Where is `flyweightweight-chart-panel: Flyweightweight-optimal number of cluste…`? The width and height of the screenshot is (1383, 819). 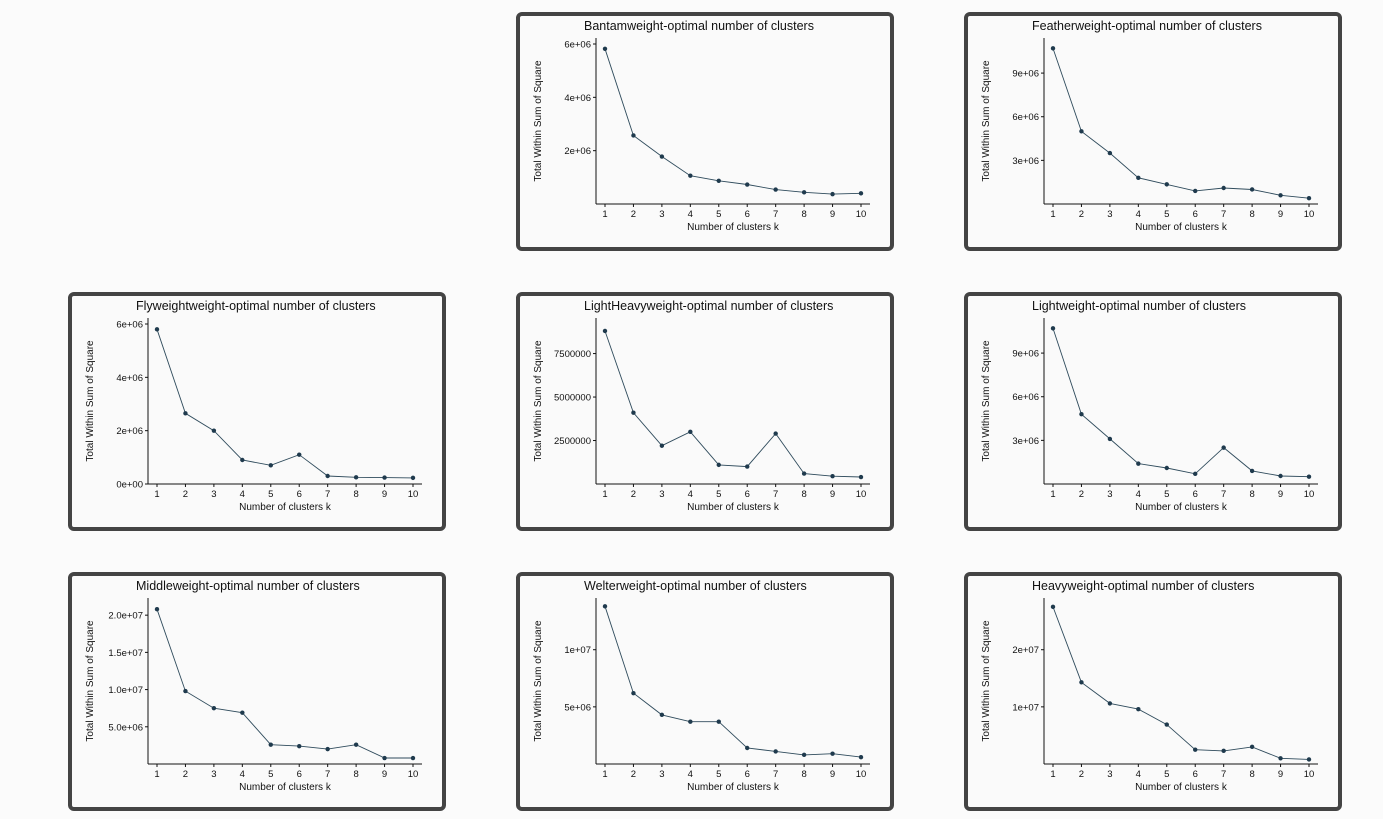 flyweightweight-chart-panel: Flyweightweight-optimal number of cluste… is located at coordinates (257, 411).